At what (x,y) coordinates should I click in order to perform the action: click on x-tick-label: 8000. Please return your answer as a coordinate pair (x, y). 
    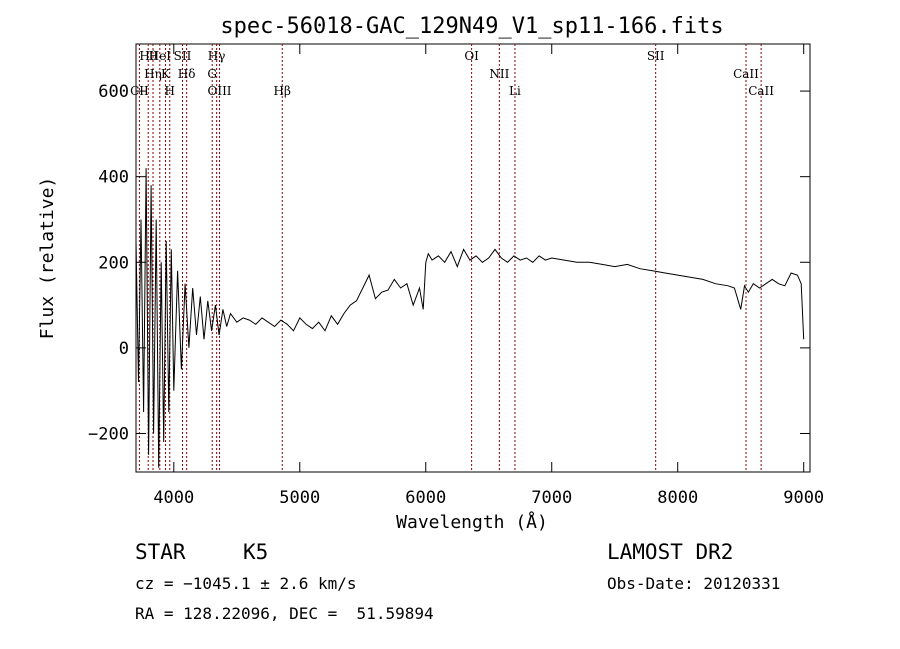
    Looking at the image, I should click on (677, 498).